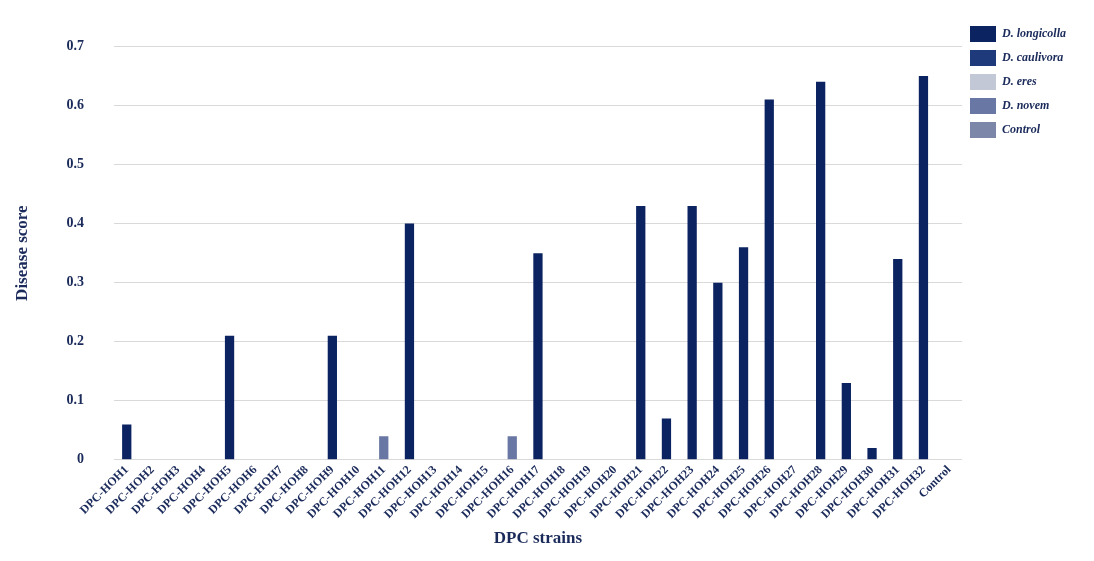 This screenshot has width=1094, height=561. I want to click on y-tick-label: 0.7, so click(75, 46).